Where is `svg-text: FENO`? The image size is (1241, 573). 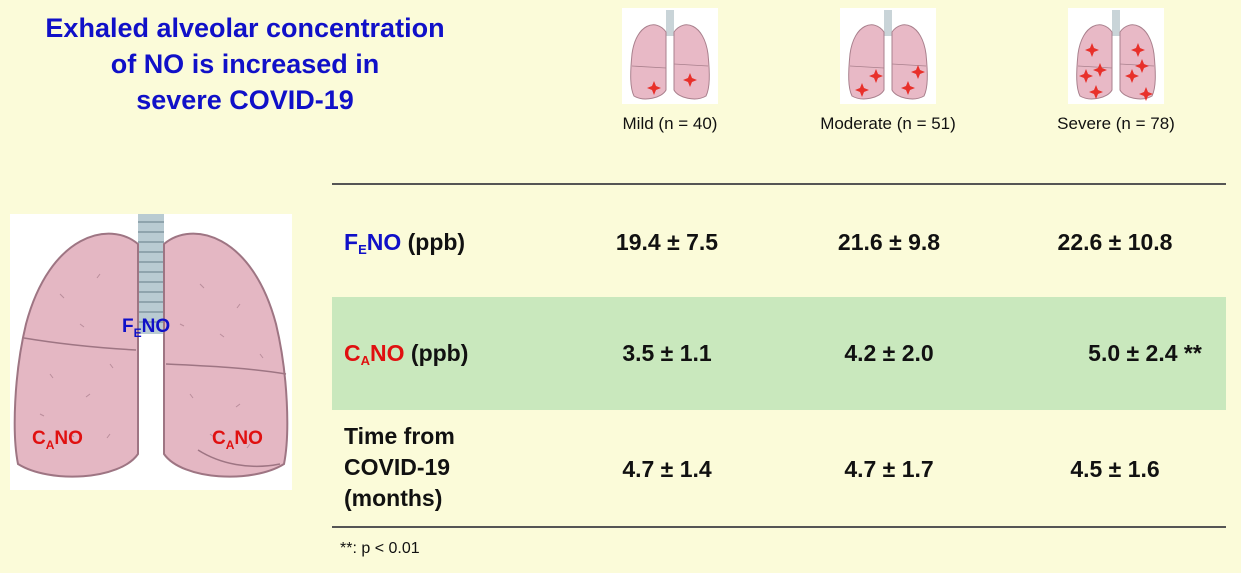 svg-text: FENO is located at coordinates (146, 328).